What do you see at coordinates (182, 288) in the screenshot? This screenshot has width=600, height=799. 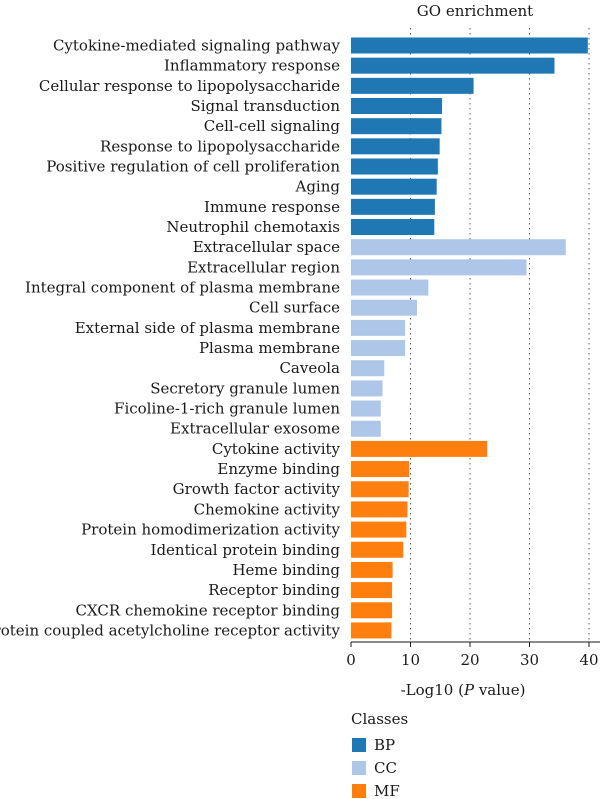 I see `category-label-13: Integral component of plasma membrane` at bounding box center [182, 288].